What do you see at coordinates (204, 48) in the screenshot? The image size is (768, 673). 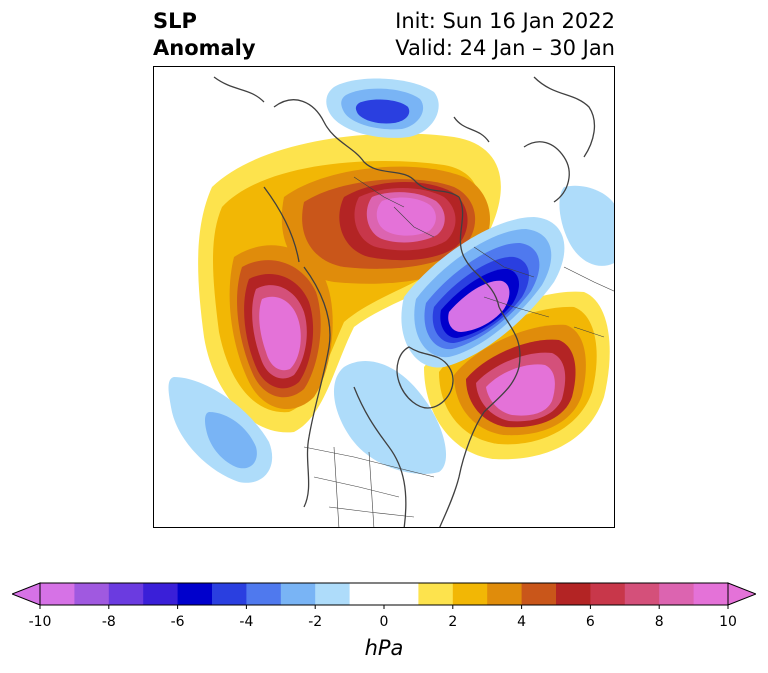 I see `title-line-2: Anomaly` at bounding box center [204, 48].